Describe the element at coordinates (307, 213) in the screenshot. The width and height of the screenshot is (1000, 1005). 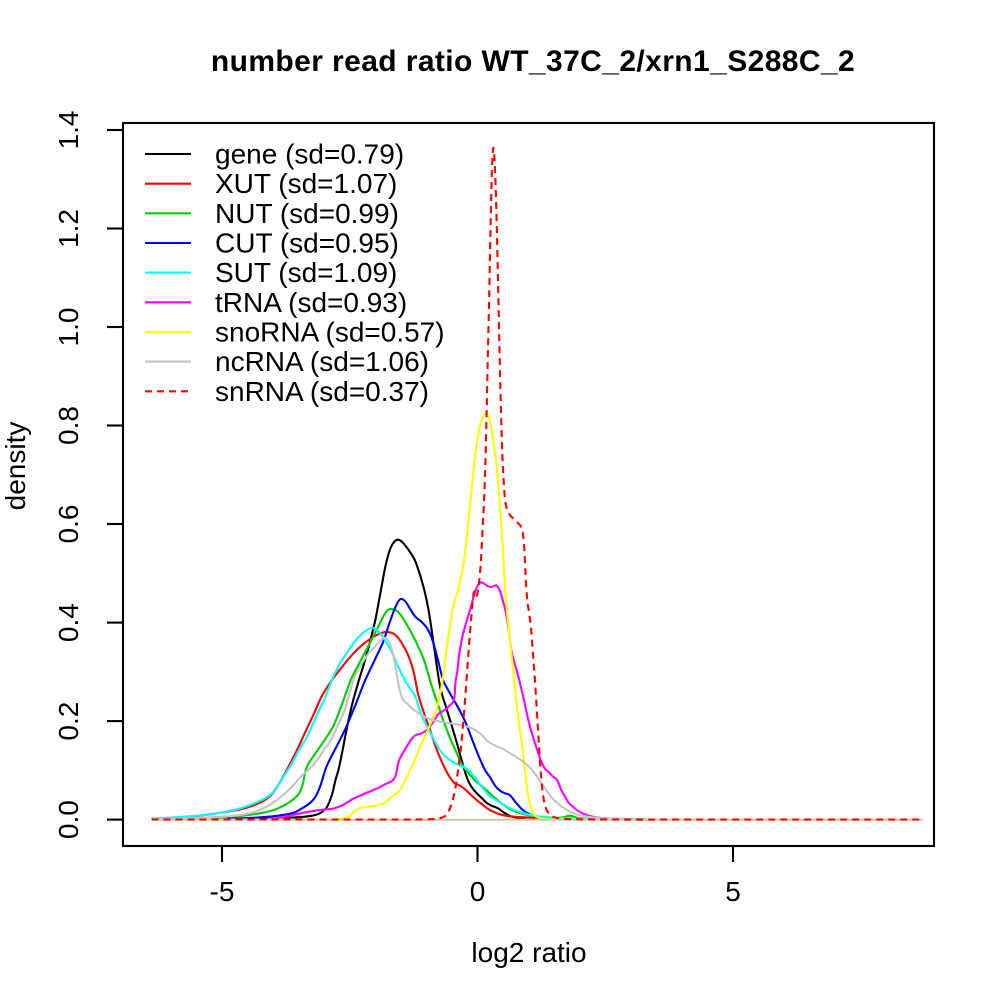
I see `svg-text: NUT (sd=0.99)` at that location.